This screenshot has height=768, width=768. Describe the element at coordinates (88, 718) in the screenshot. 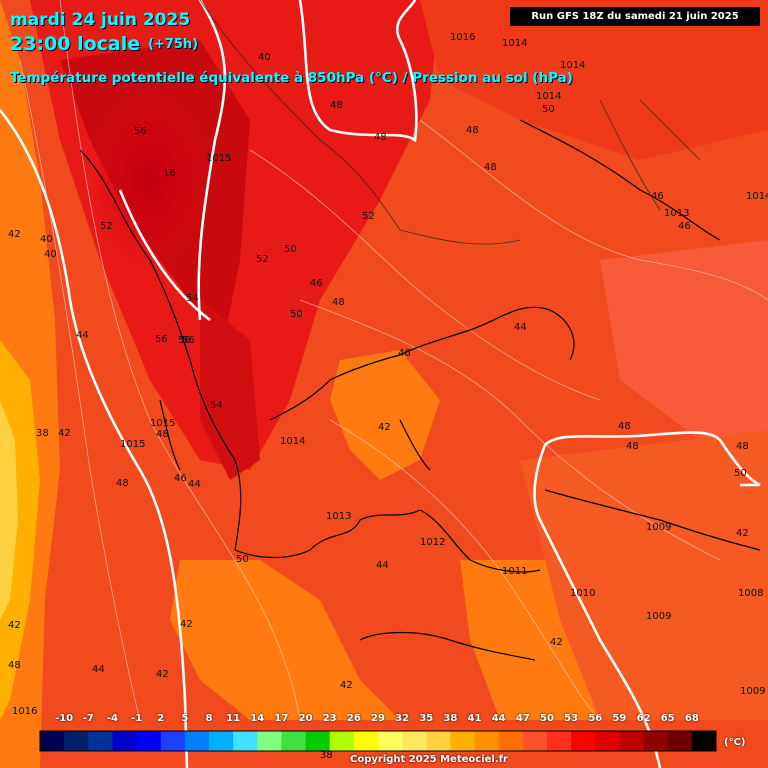

I see `legend-value: -7` at that location.